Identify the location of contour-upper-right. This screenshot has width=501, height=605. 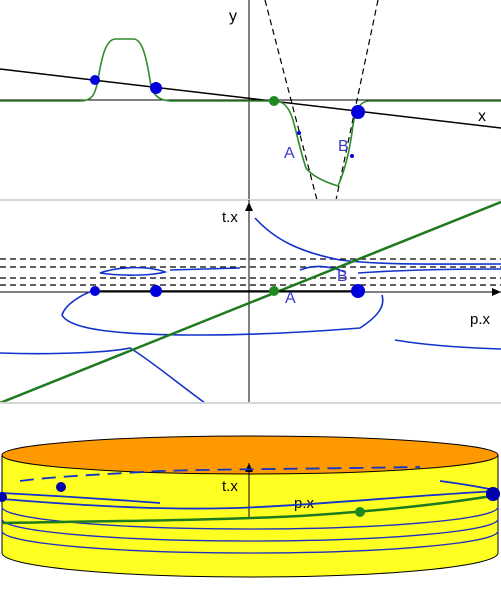
(377, 241).